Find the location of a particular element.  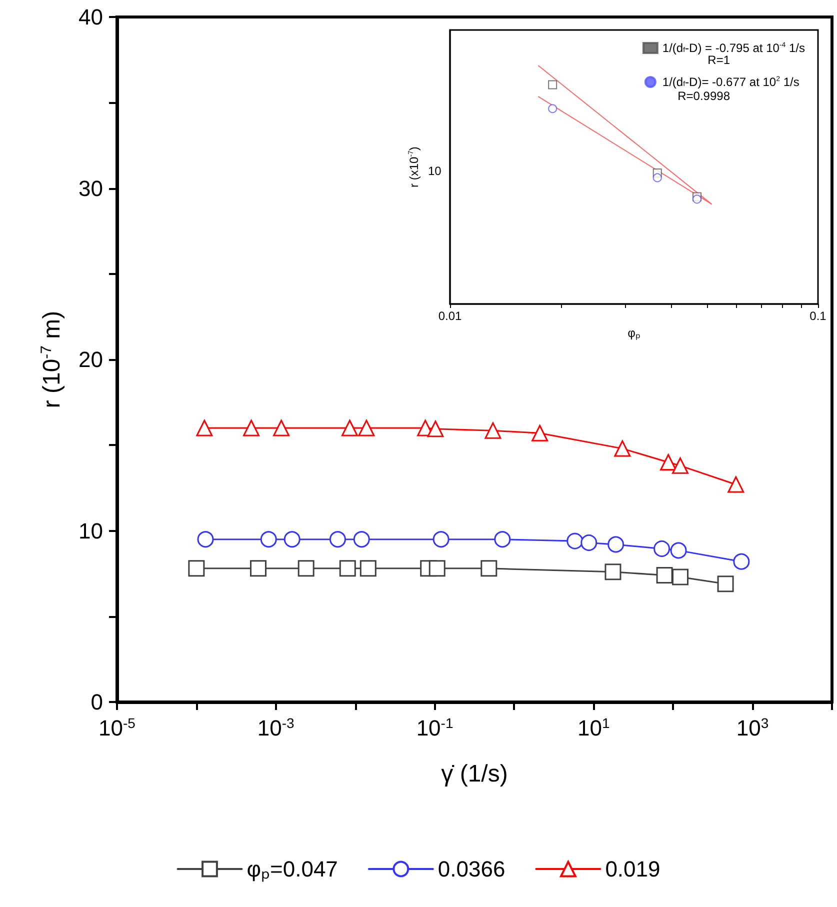

legend-label: 0.0366 is located at coordinates (472, 869).